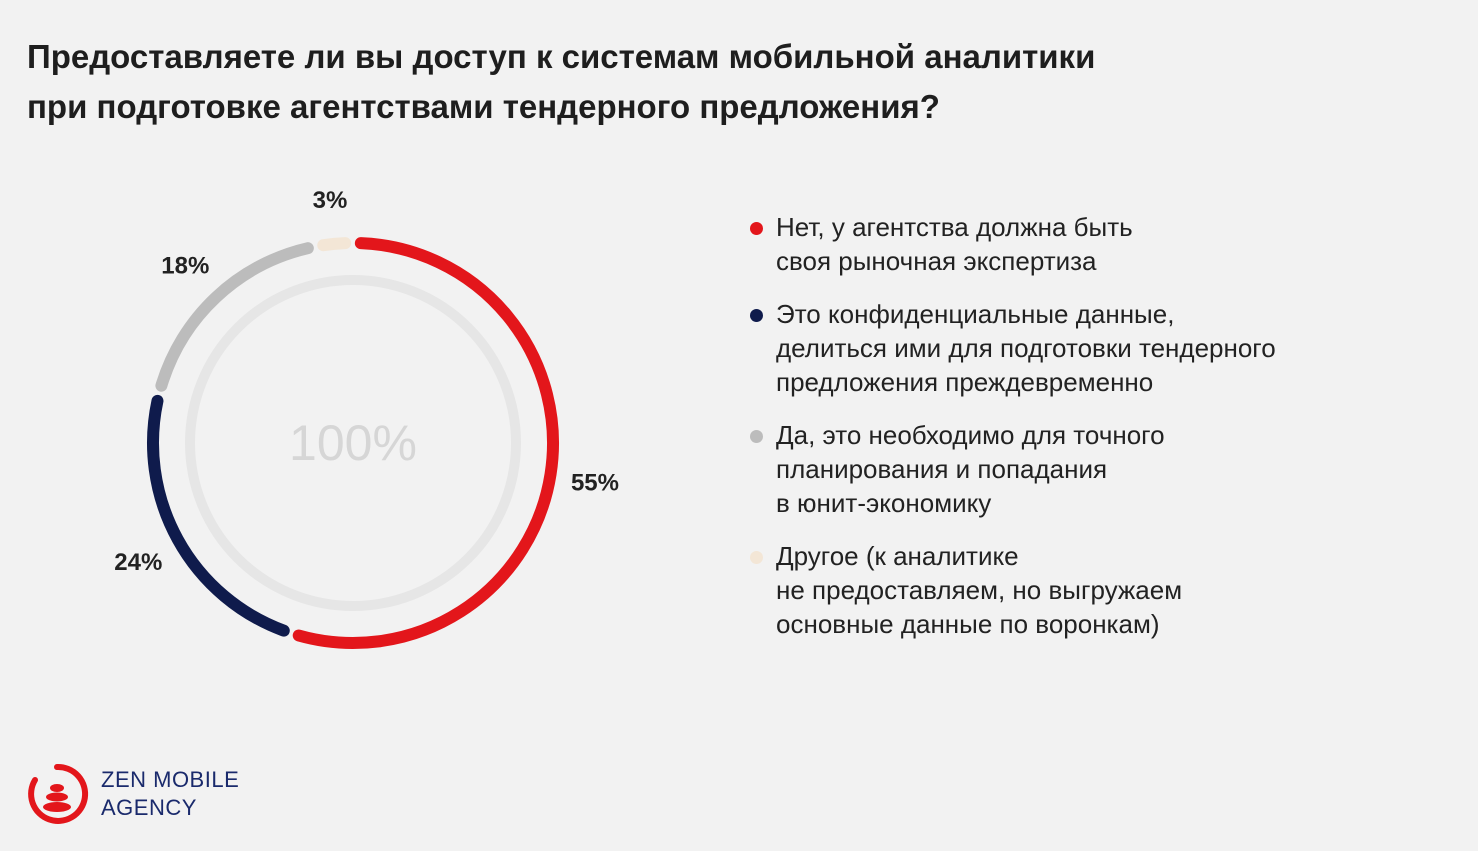  What do you see at coordinates (170, 794) in the screenshot?
I see `logo-text: ZEN MOBILE AGENCY` at bounding box center [170, 794].